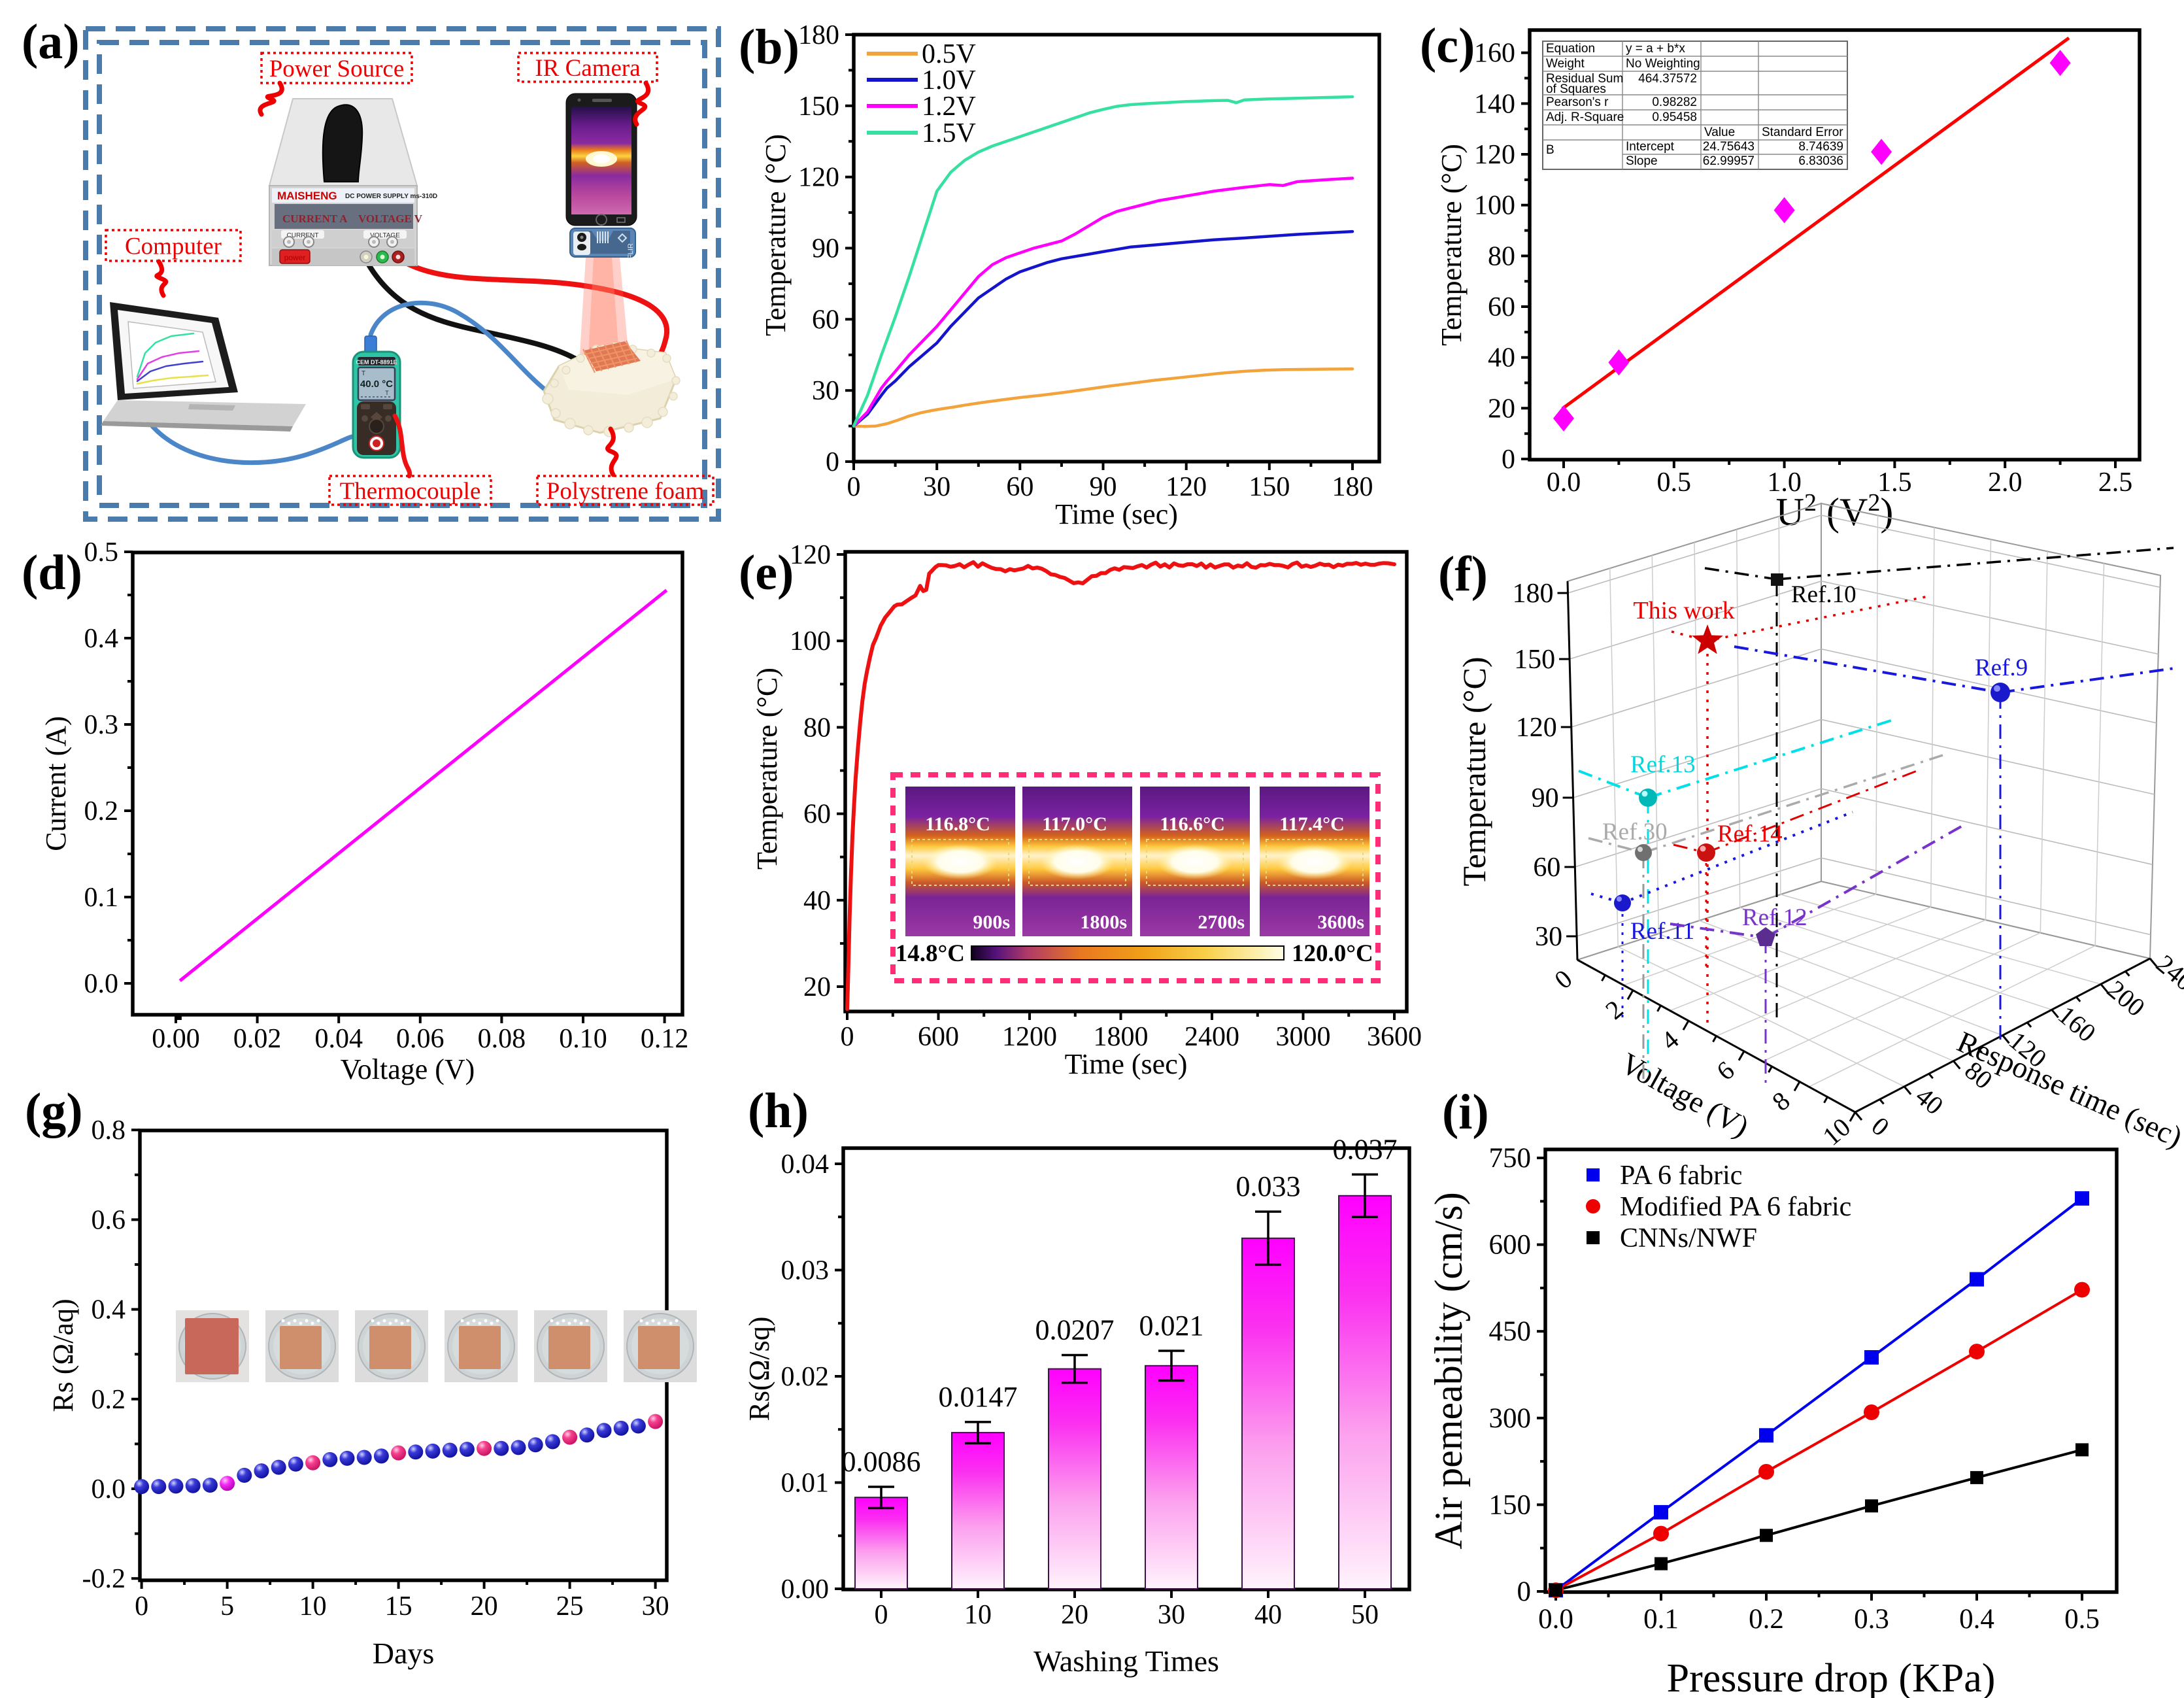 The height and width of the screenshot is (1698, 2184). What do you see at coordinates (1545, 798) in the screenshot?
I see `svg-text: 90` at bounding box center [1545, 798].